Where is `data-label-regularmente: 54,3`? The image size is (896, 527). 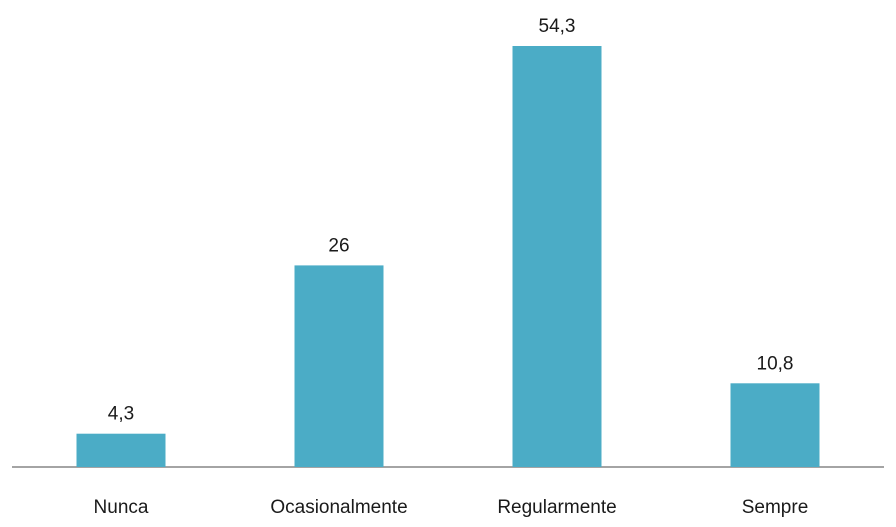 data-label-regularmente: 54,3 is located at coordinates (557, 26).